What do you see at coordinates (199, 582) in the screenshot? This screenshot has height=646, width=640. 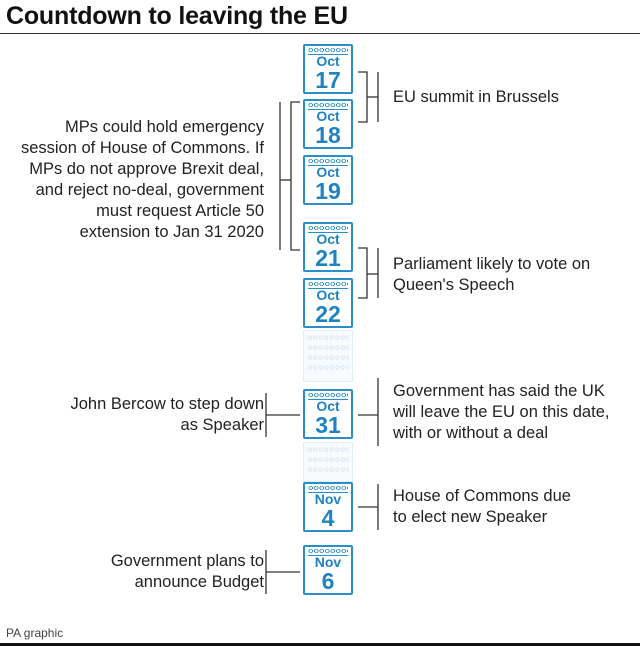 I see `text-line: announce Budget` at bounding box center [199, 582].